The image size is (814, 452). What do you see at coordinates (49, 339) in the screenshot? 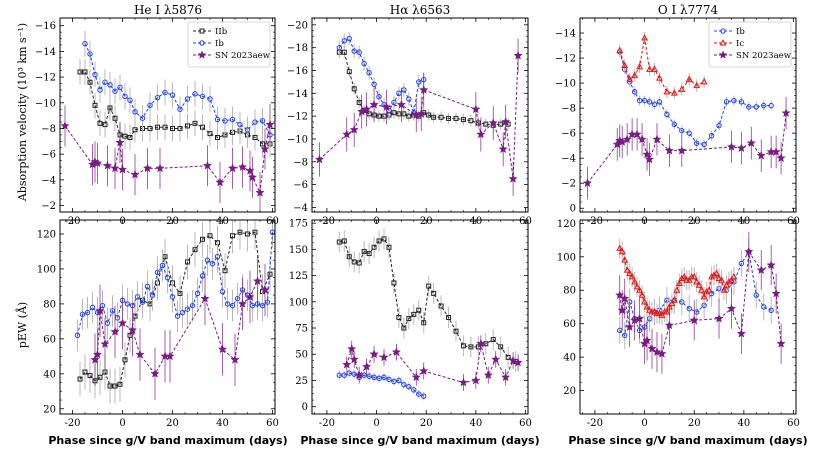
I see `y-tick-label: 60` at bounding box center [49, 339].